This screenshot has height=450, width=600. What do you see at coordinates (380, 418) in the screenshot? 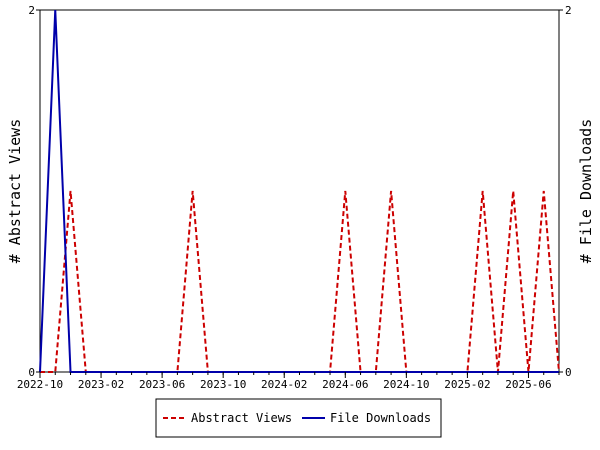
I see `legend-label-file-downloads: File Downloads` at bounding box center [380, 418].